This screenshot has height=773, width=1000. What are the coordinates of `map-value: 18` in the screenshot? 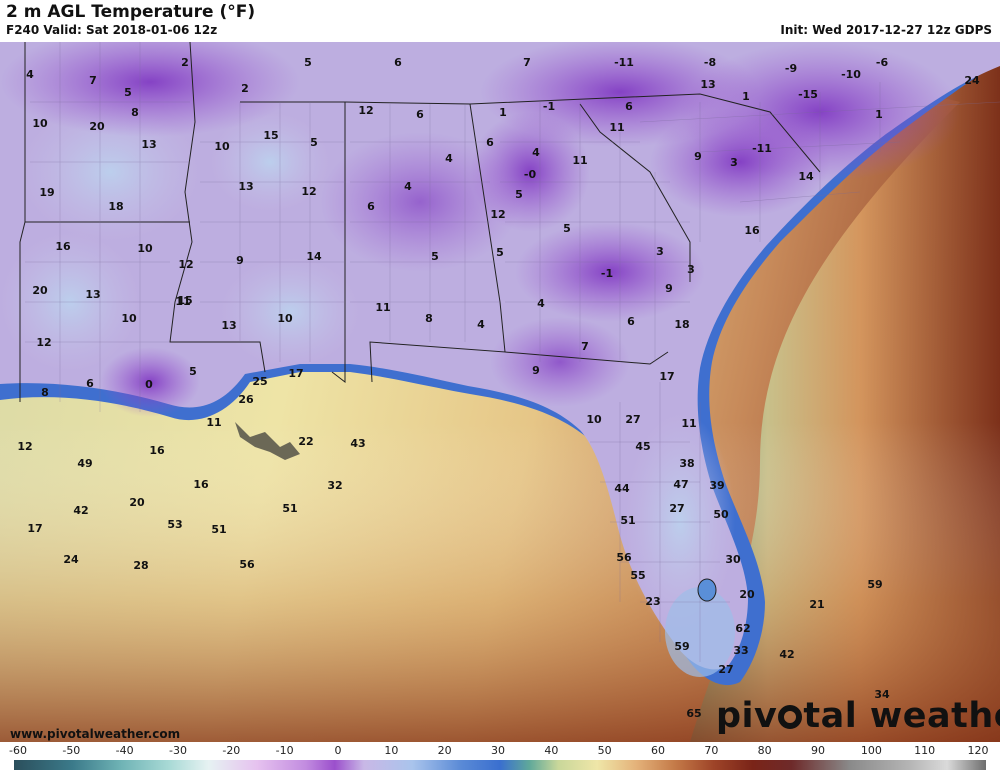 It's located at (115, 206).